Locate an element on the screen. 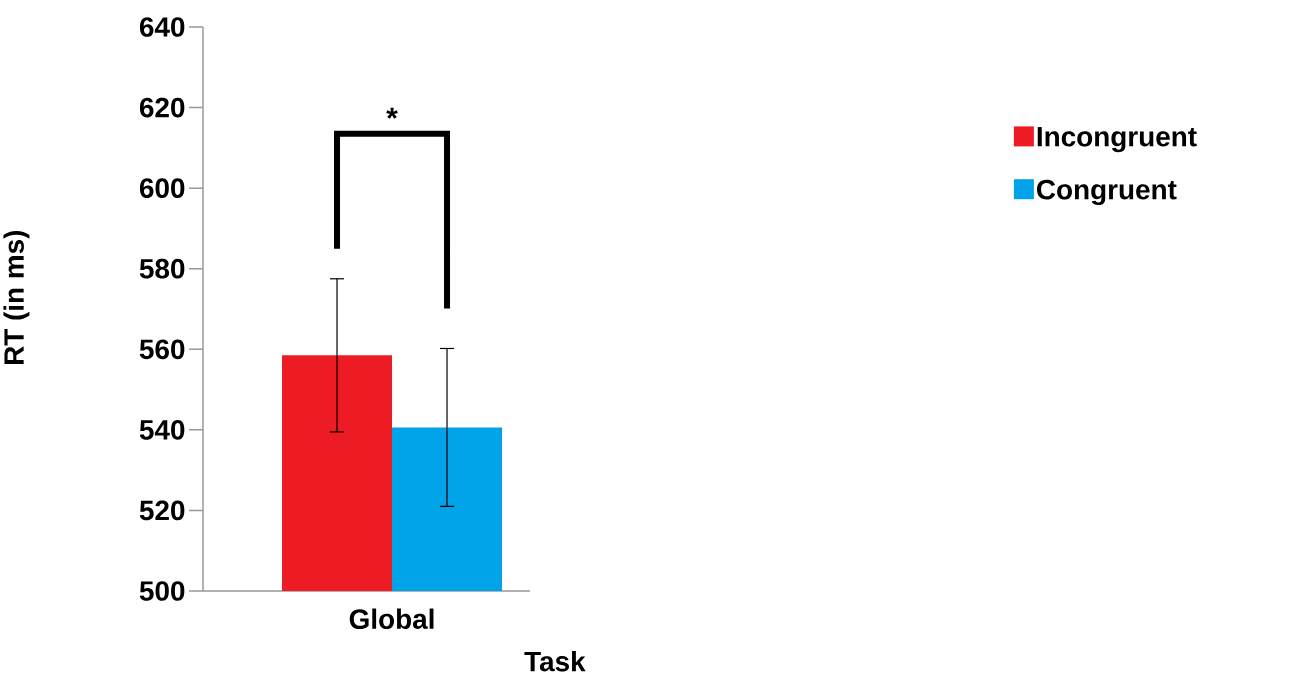 The height and width of the screenshot is (684, 1289). y-tick-label: 540 is located at coordinates (162, 429).